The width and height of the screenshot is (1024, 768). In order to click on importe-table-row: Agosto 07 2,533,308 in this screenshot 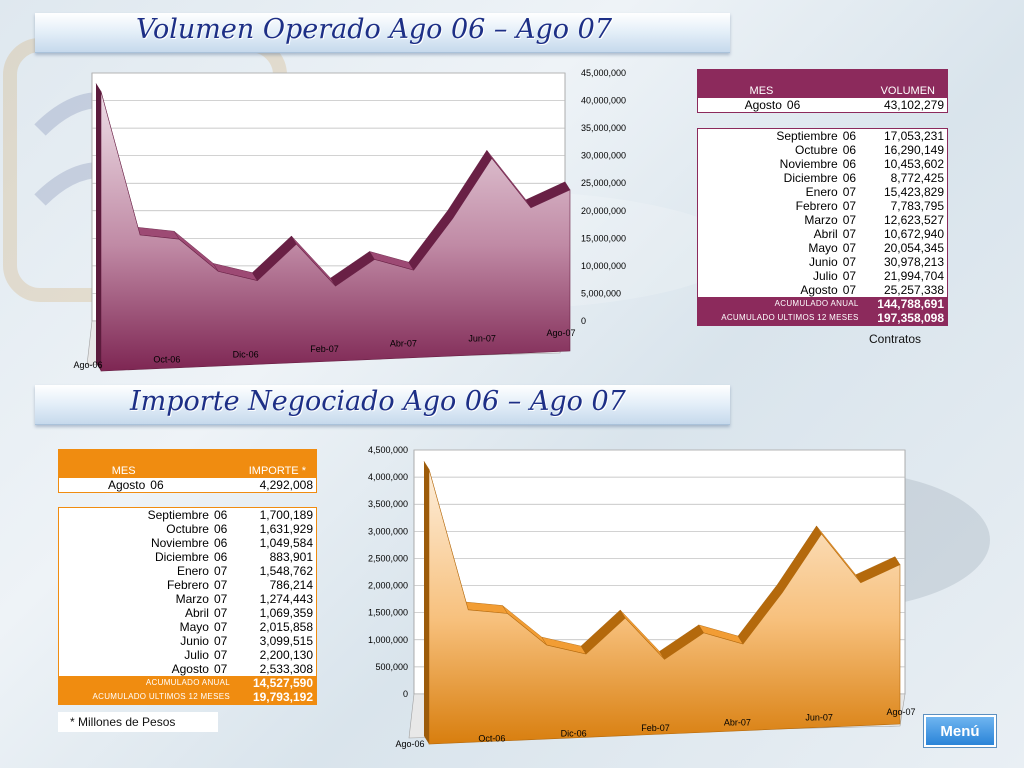, I will do `click(188, 669)`.